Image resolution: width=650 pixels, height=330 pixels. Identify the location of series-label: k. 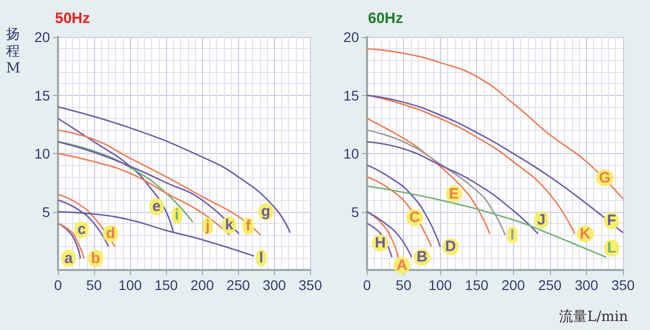
(229, 225).